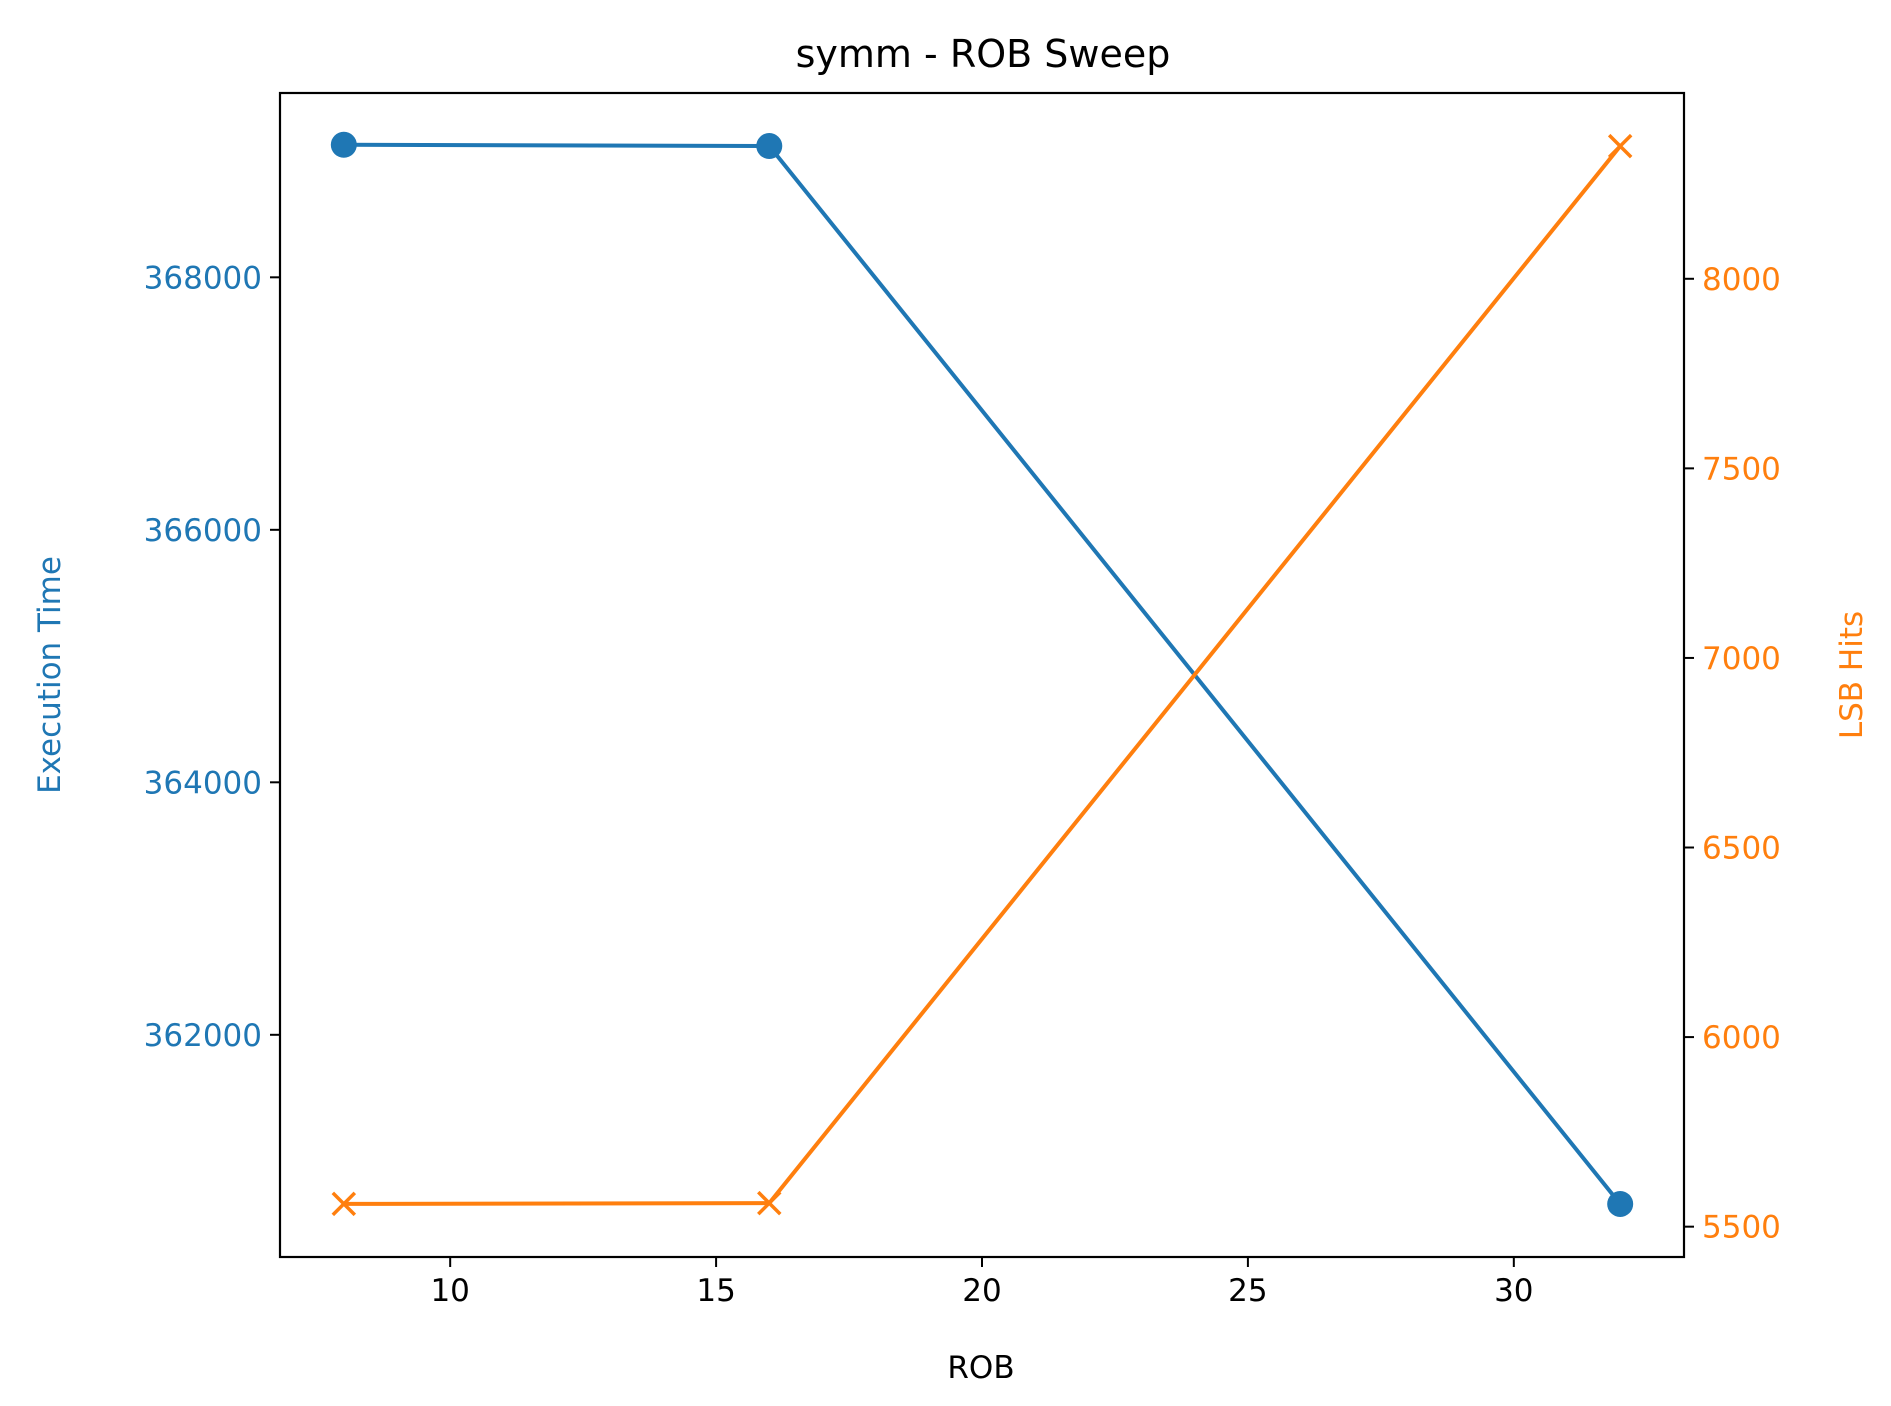 The height and width of the screenshot is (1406, 1891). I want to click on y-axis-left: 362000 364000 366000 368000, so click(212, 657).